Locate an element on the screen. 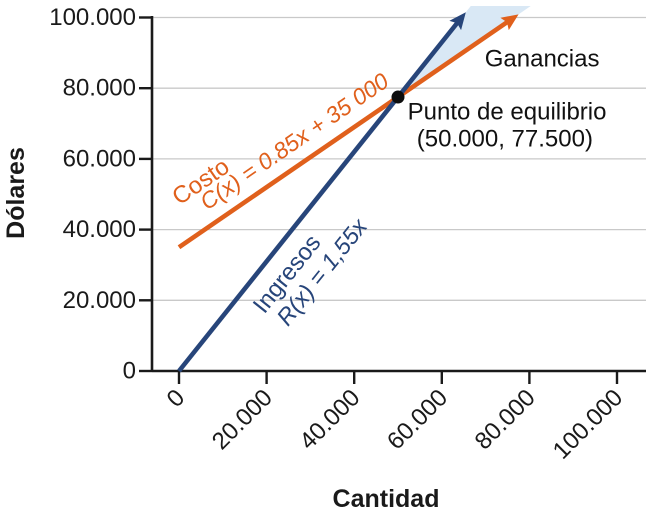 This screenshot has width=650, height=521. annotation-ganancias: Ganancias is located at coordinates (542, 58).